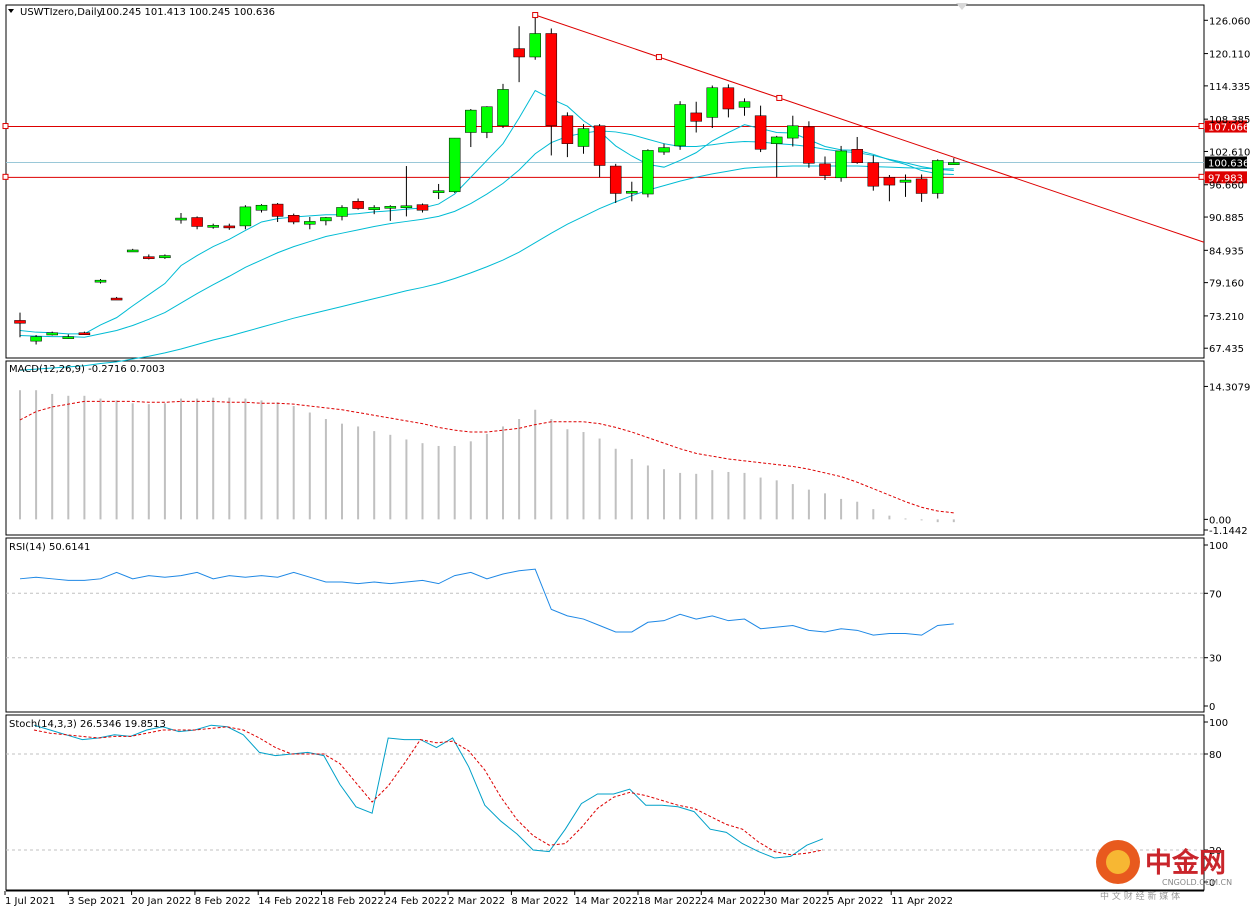 This screenshot has height=913, width=1252. I want to click on rsi-title: RSI(14) 50.6141, so click(49, 547).